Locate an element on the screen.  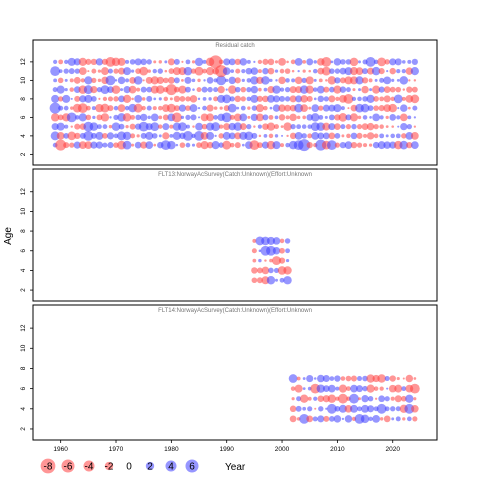
y-tick-label: 10 is located at coordinates (23, 348).